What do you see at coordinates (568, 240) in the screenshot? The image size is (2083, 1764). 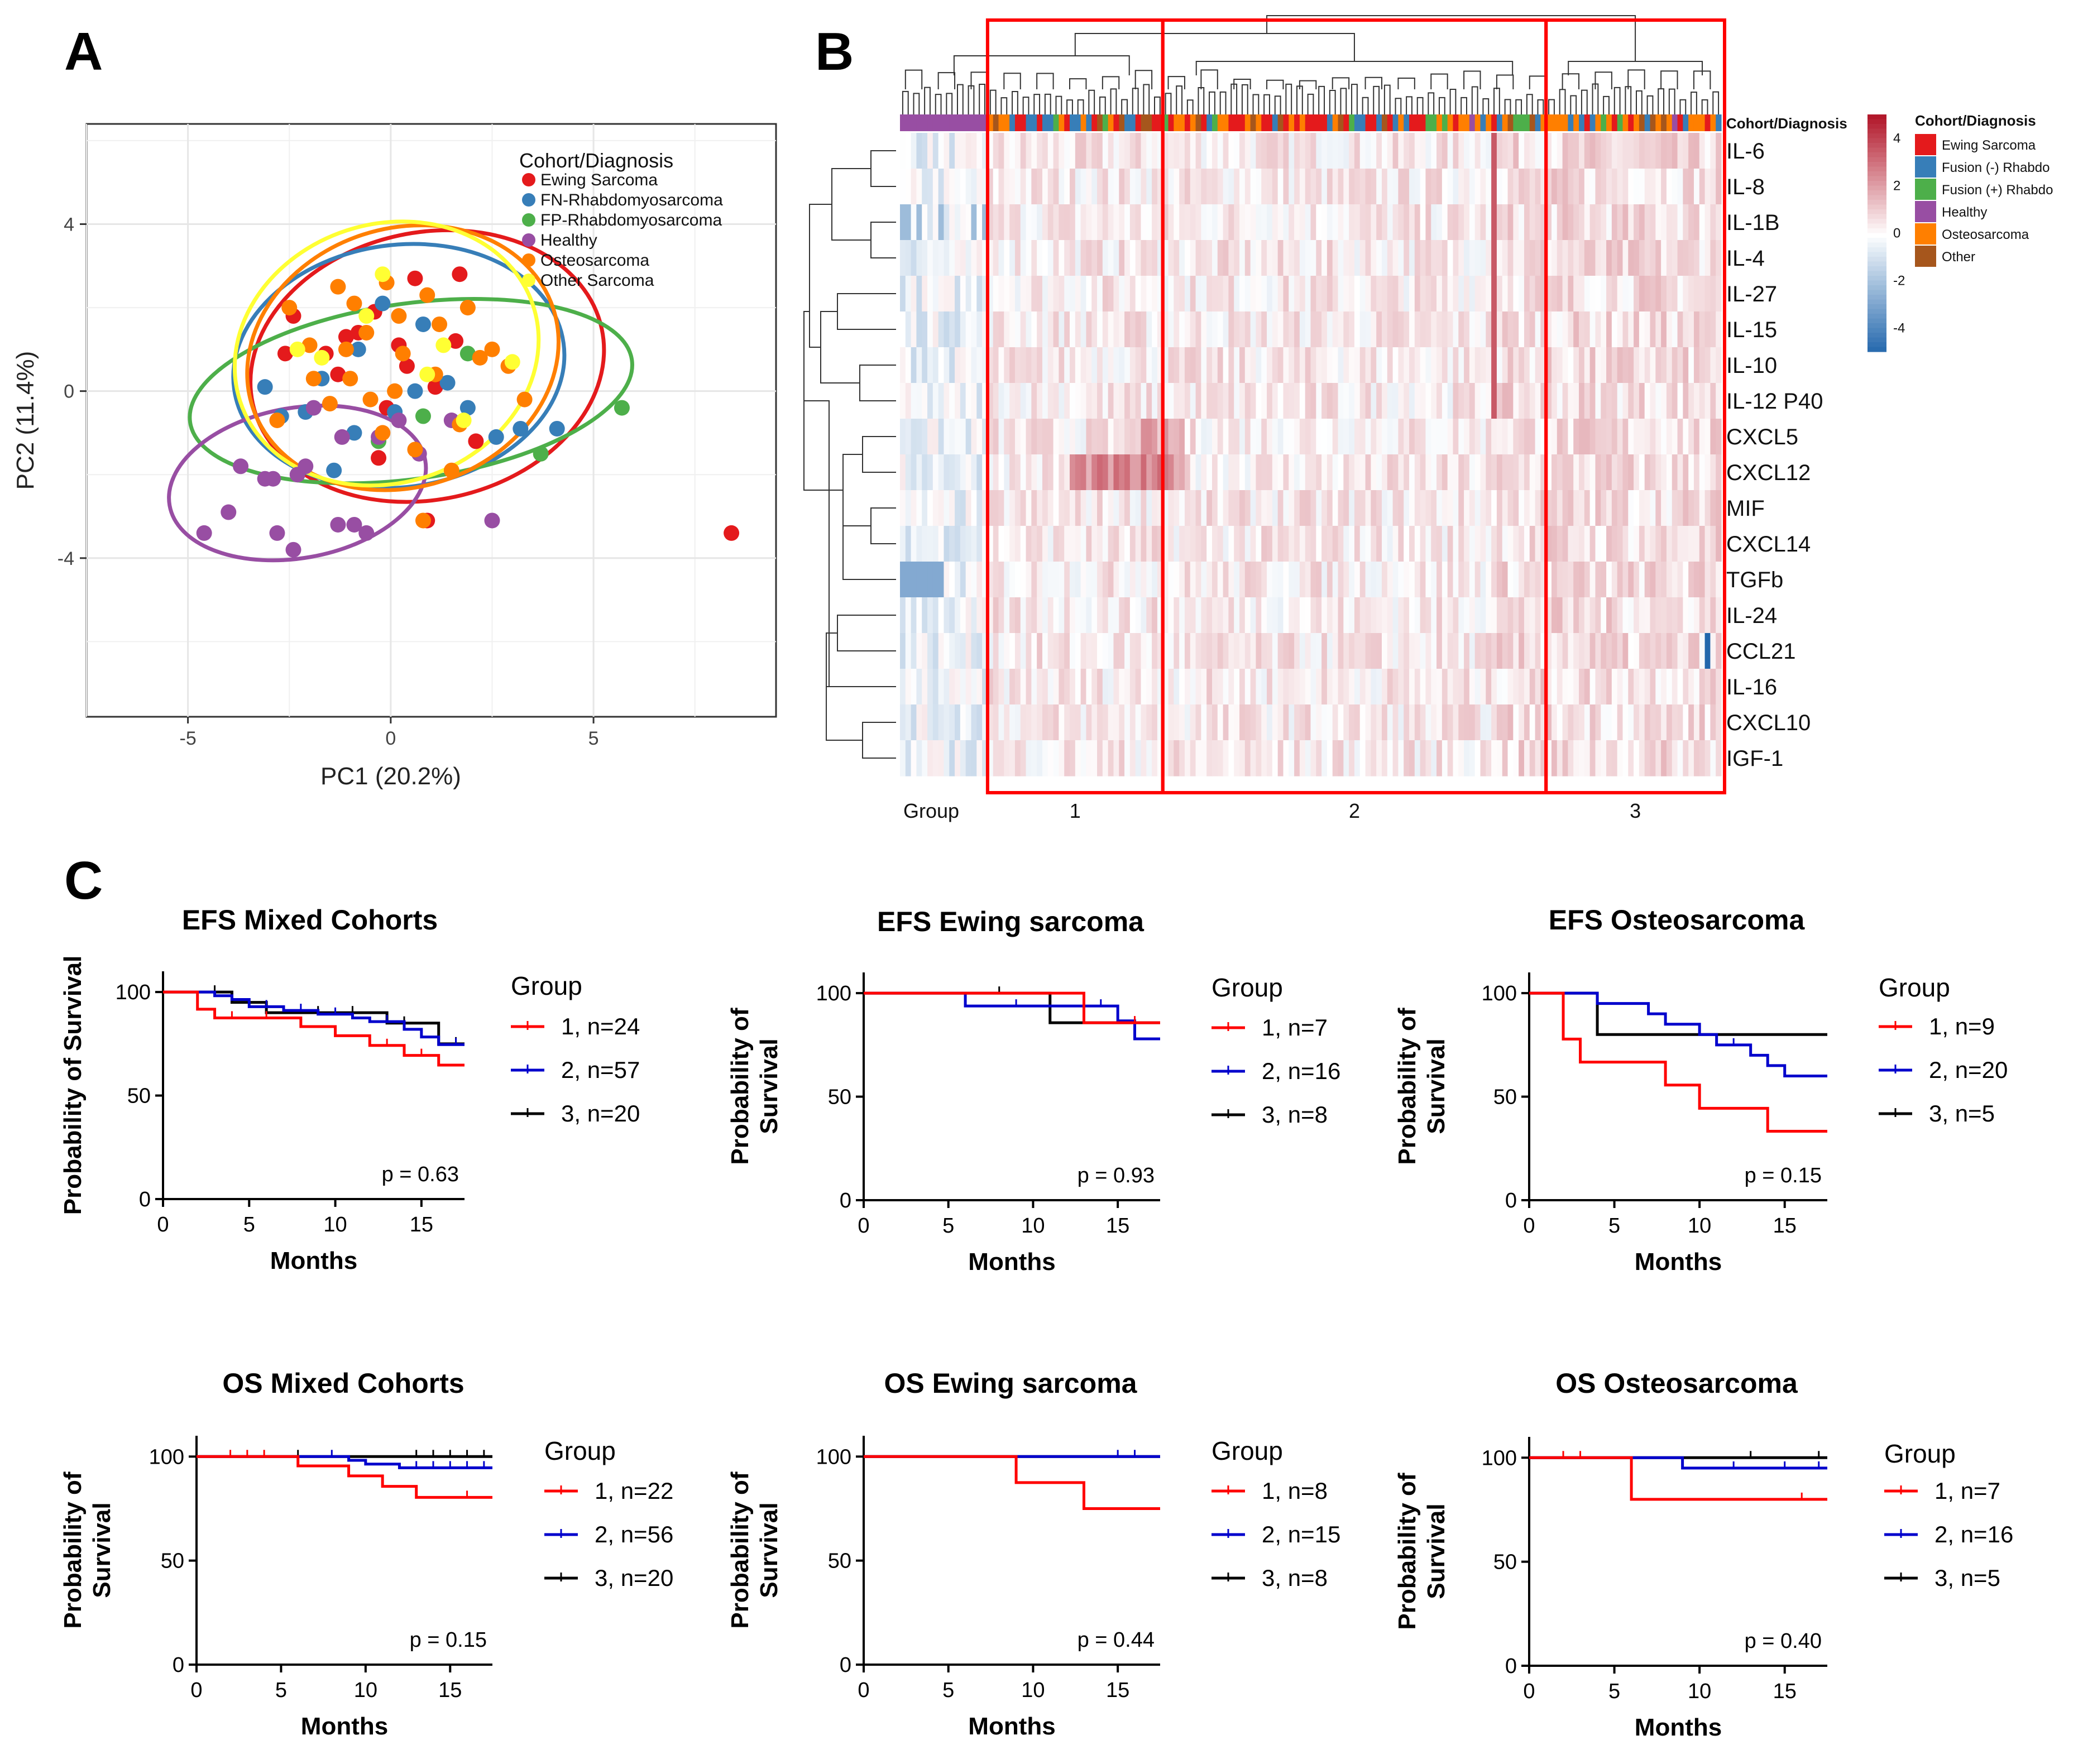 I see `pca-legend-label: Healthy` at bounding box center [568, 240].